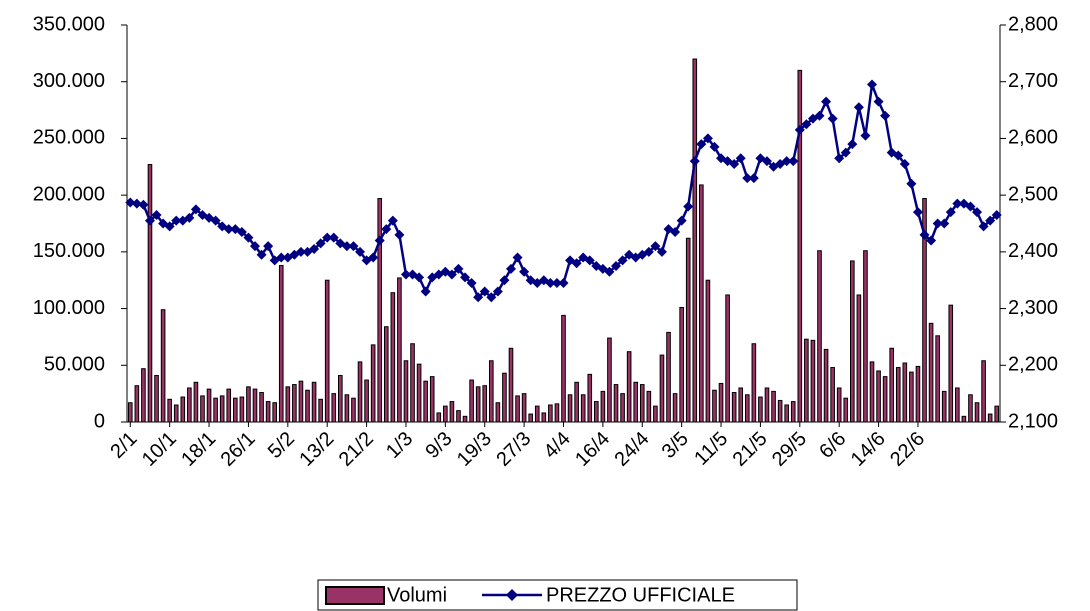  What do you see at coordinates (750, 449) in the screenshot?
I see `x-tick-label: 21/5` at bounding box center [750, 449].